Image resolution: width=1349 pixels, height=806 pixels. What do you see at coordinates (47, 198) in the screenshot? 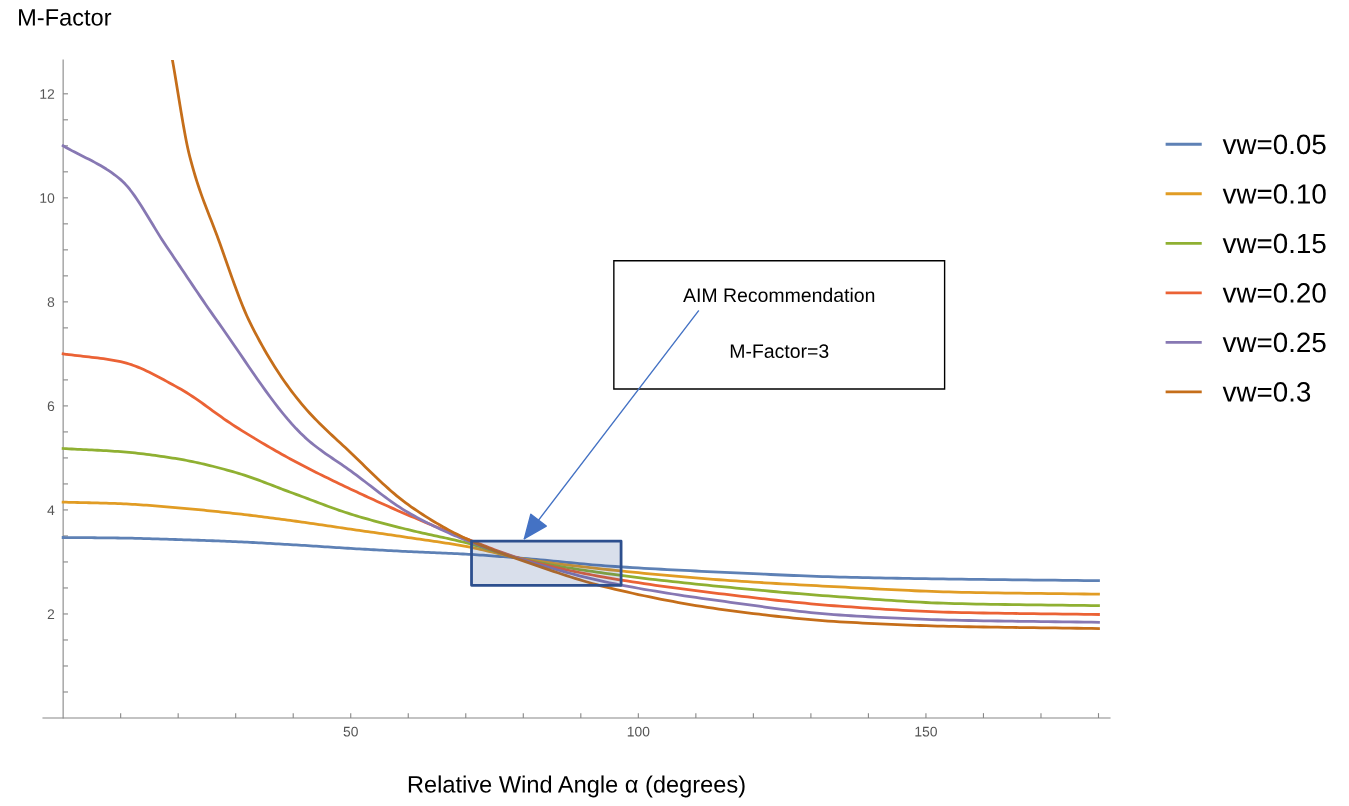
I see `y-tick-label: 10` at bounding box center [47, 198].